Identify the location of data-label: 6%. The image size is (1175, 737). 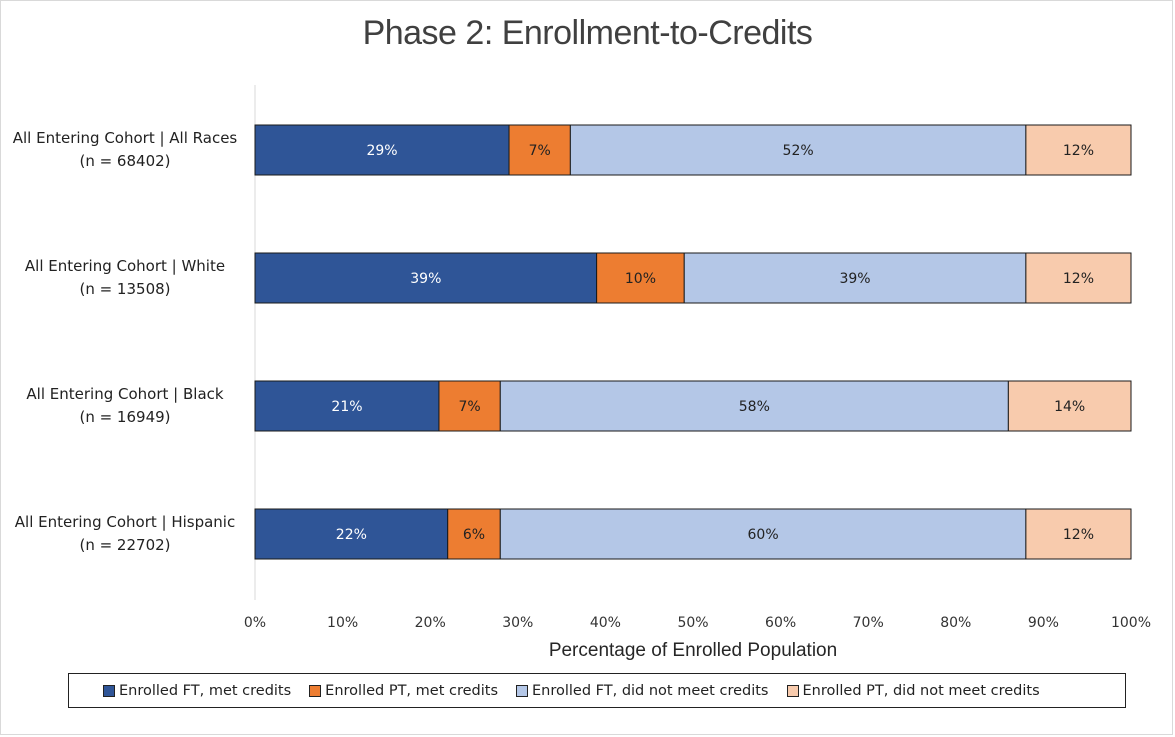
(474, 535).